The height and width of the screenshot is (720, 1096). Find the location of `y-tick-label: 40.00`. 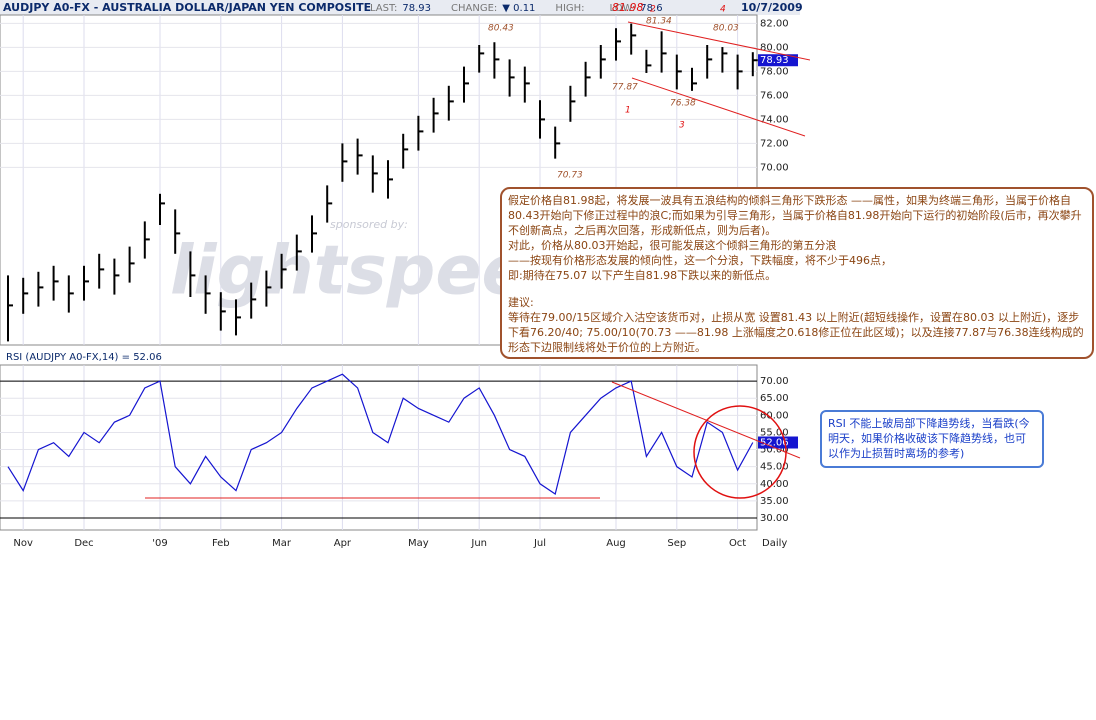

y-tick-label: 40.00 is located at coordinates (774, 484).